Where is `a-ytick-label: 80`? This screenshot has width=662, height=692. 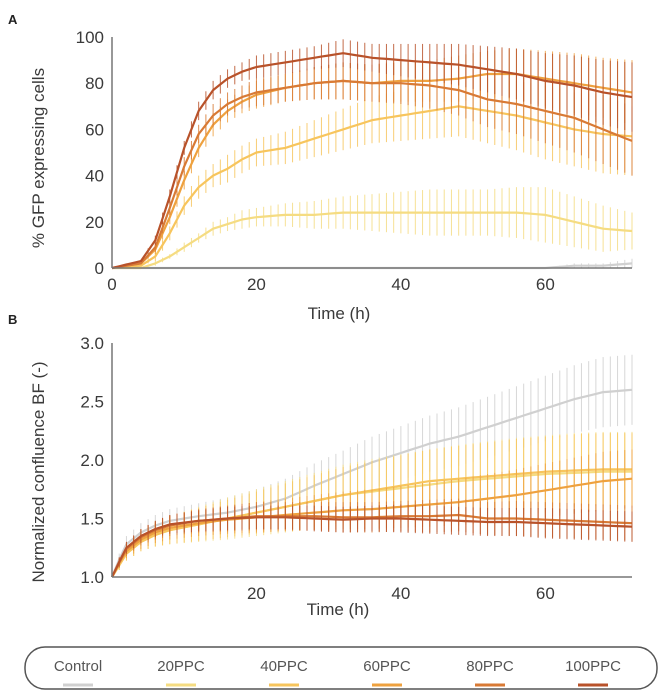 a-ytick-label: 80 is located at coordinates (94, 83).